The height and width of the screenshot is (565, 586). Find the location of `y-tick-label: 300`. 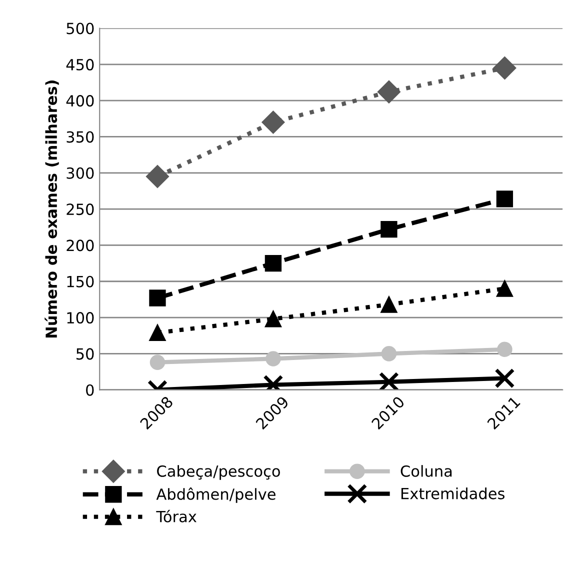

y-tick-label: 300 is located at coordinates (80, 173).